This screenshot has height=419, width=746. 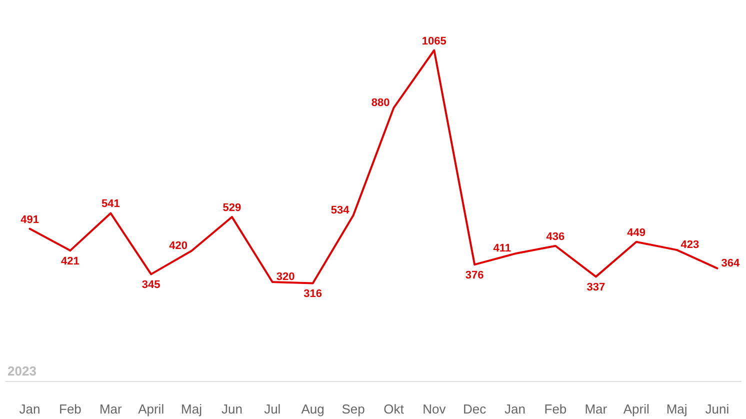 I want to click on x-tick-label: Aug, so click(x=312, y=409).